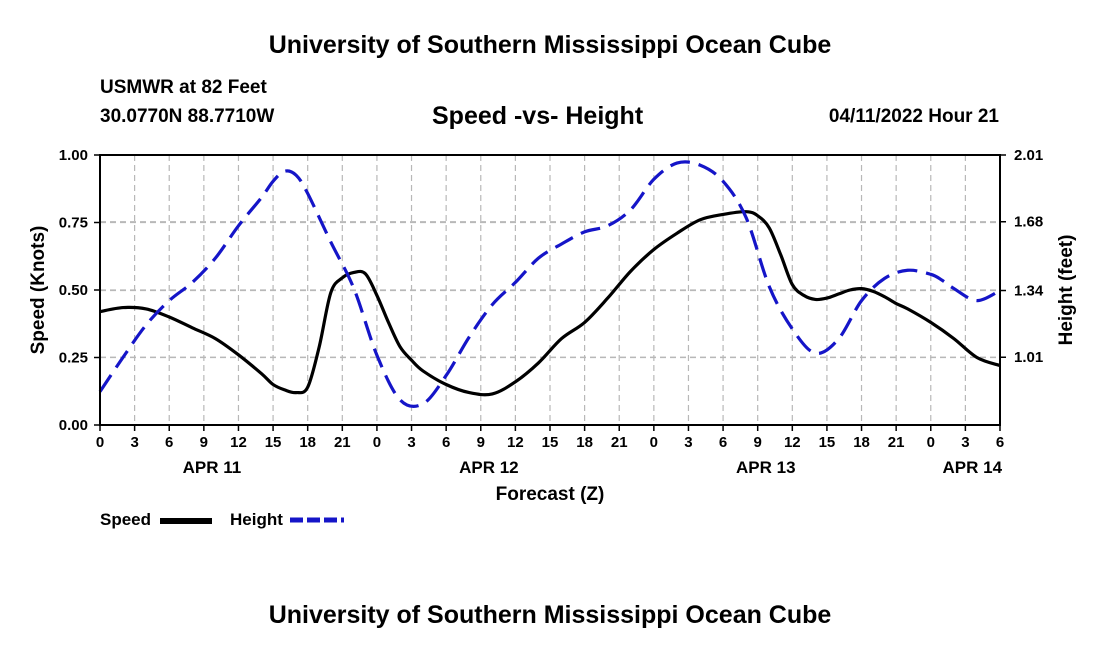 The width and height of the screenshot is (1100, 650). Describe the element at coordinates (550, 494) in the screenshot. I see `x-axis-label: Forecast (Z)` at that location.